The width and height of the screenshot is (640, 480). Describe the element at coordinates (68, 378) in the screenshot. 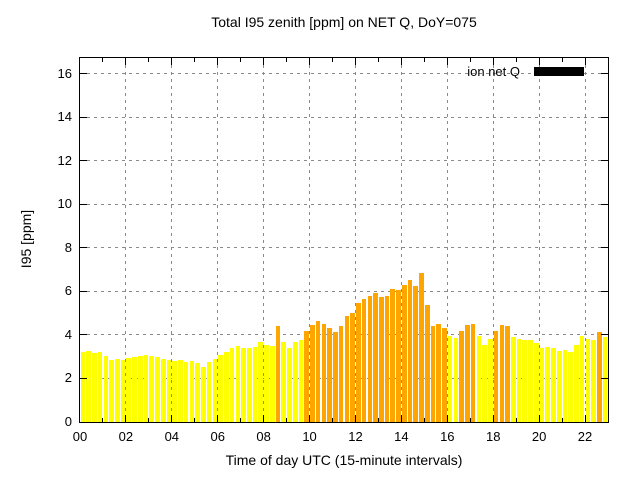

I see `y-tick-label: 2` at that location.